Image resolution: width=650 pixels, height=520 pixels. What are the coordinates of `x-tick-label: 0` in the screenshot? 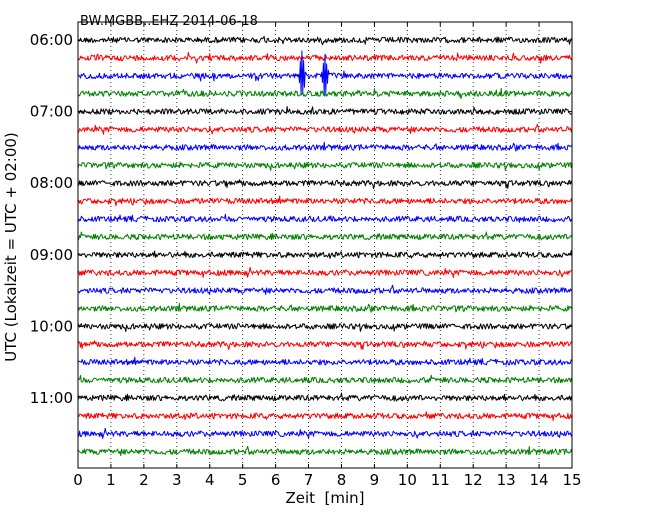 It's located at (78, 480).